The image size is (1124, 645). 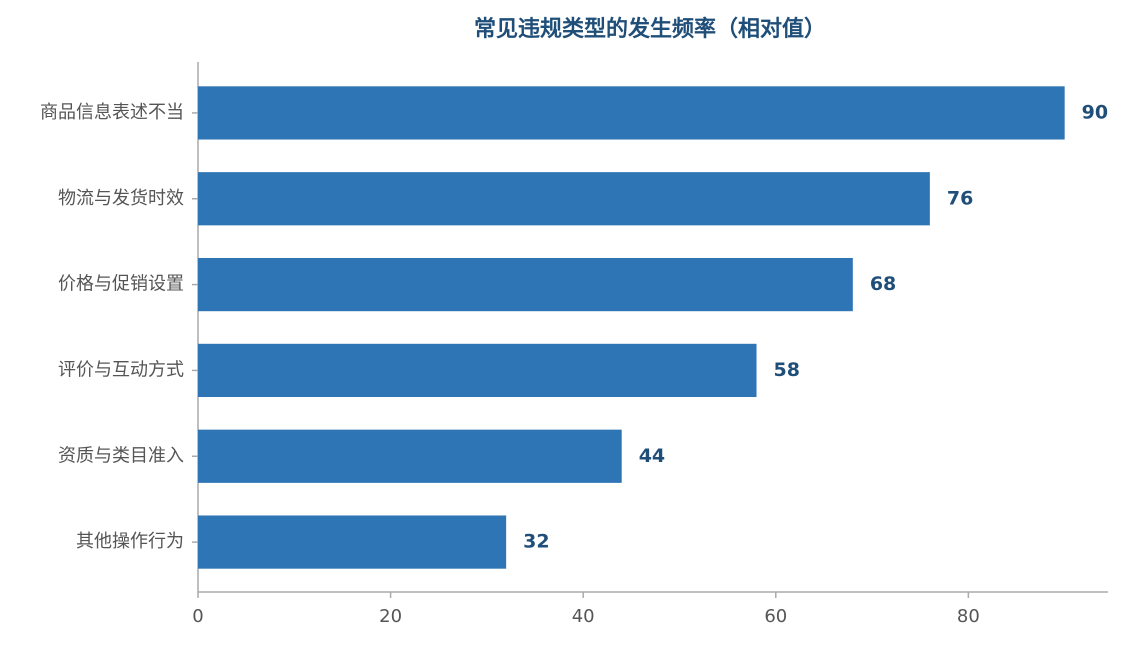 I want to click on value-label: 44, so click(x=652, y=456).